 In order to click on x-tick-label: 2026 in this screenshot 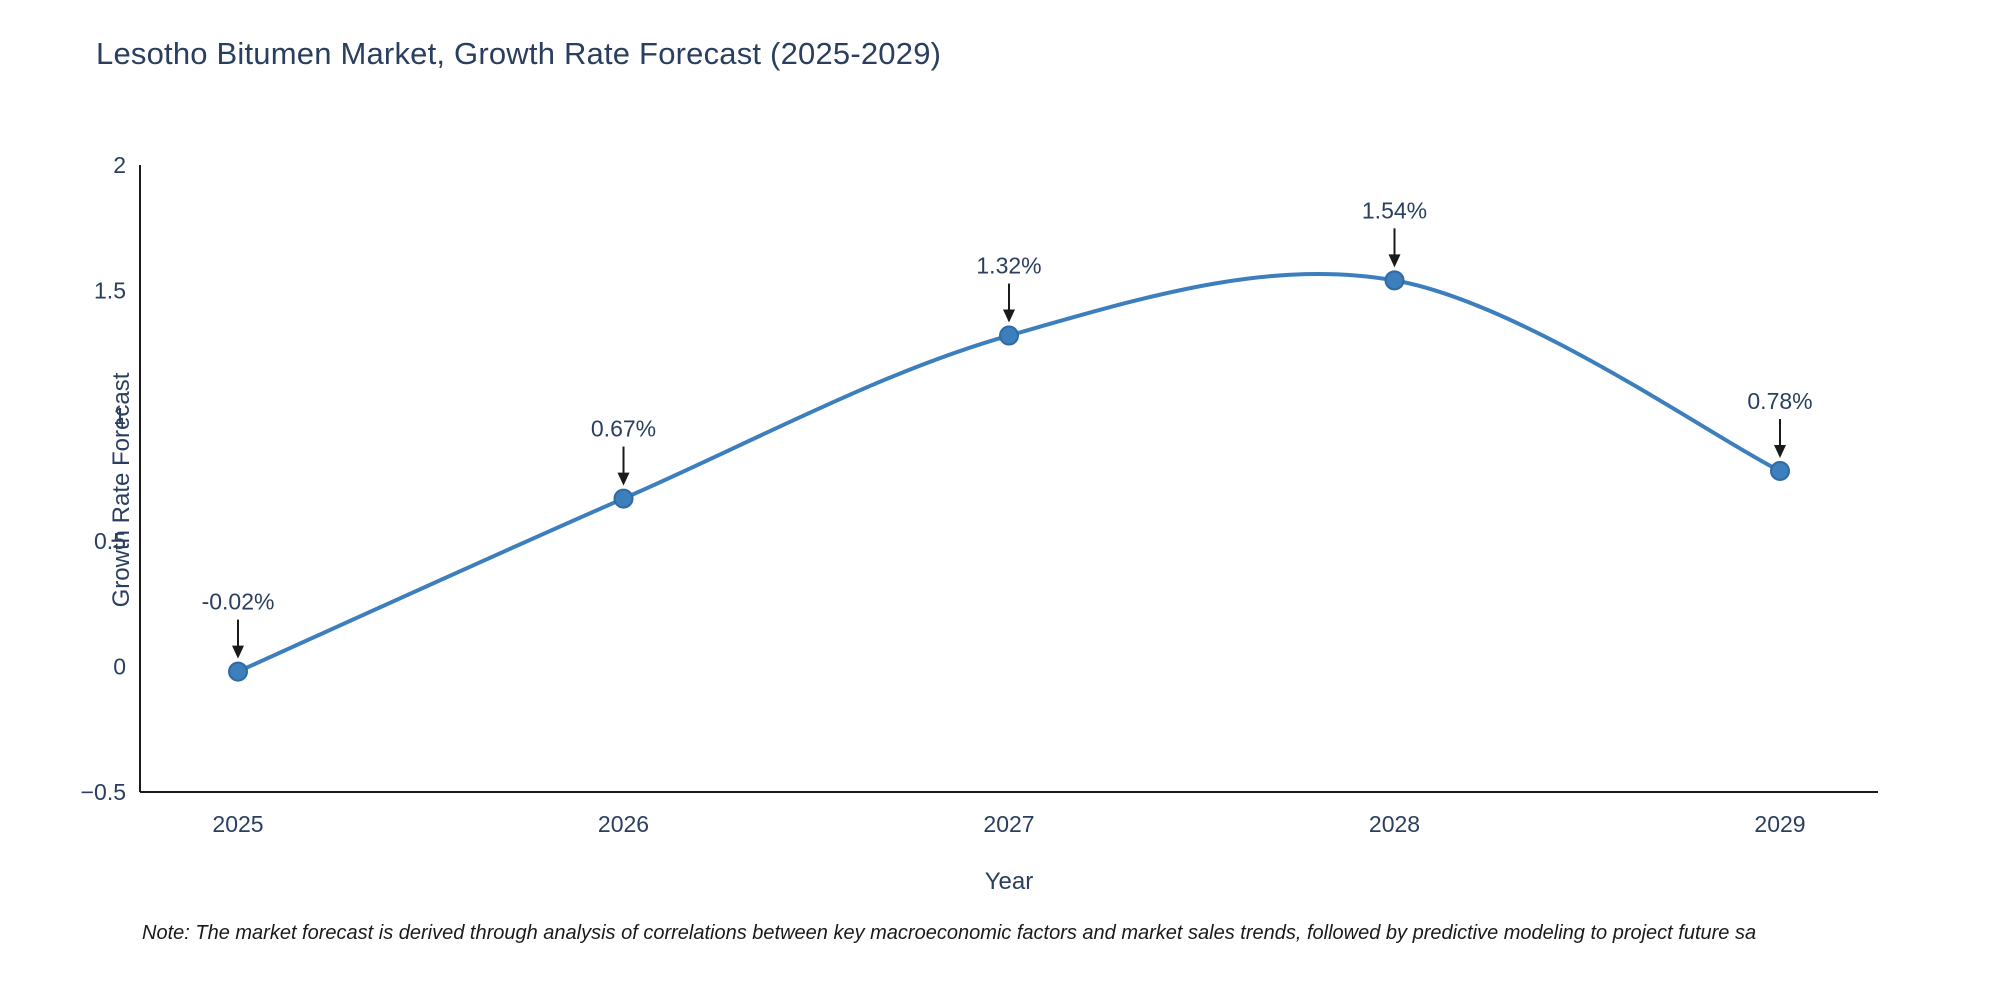, I will do `click(623, 824)`.